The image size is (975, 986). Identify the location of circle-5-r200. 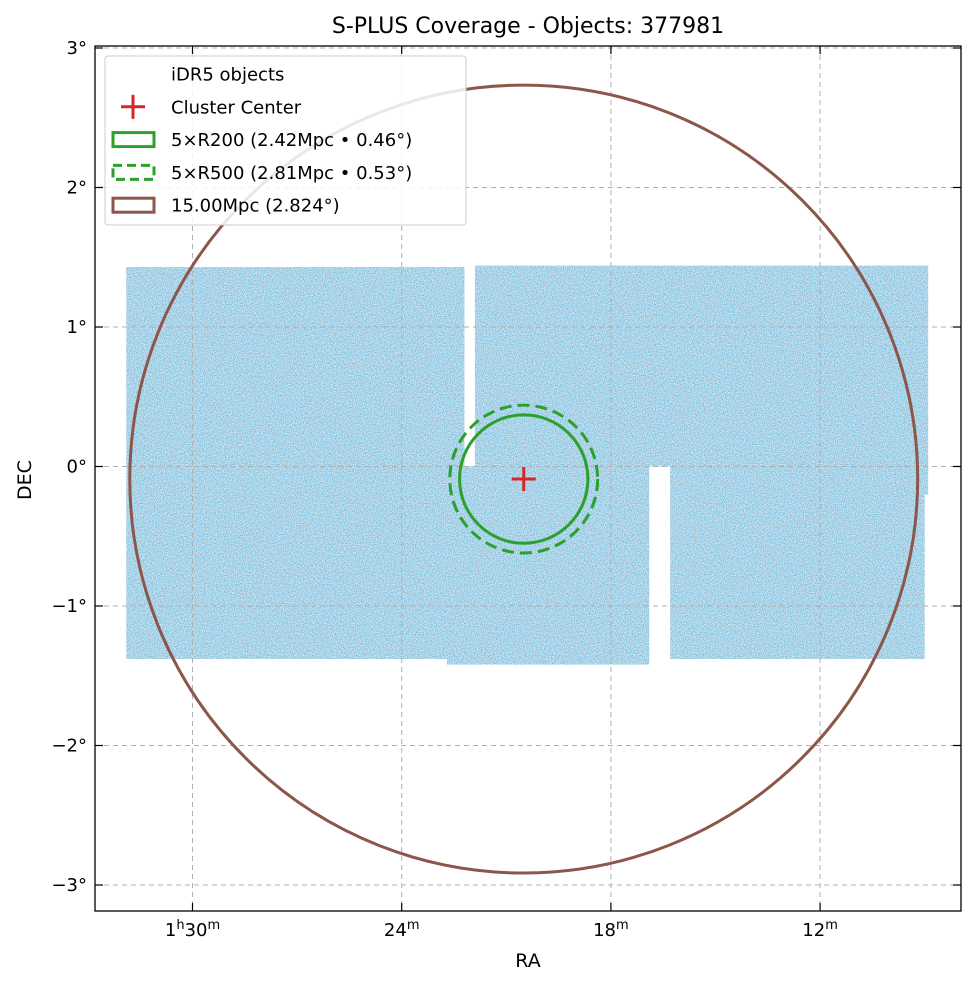
(524, 479).